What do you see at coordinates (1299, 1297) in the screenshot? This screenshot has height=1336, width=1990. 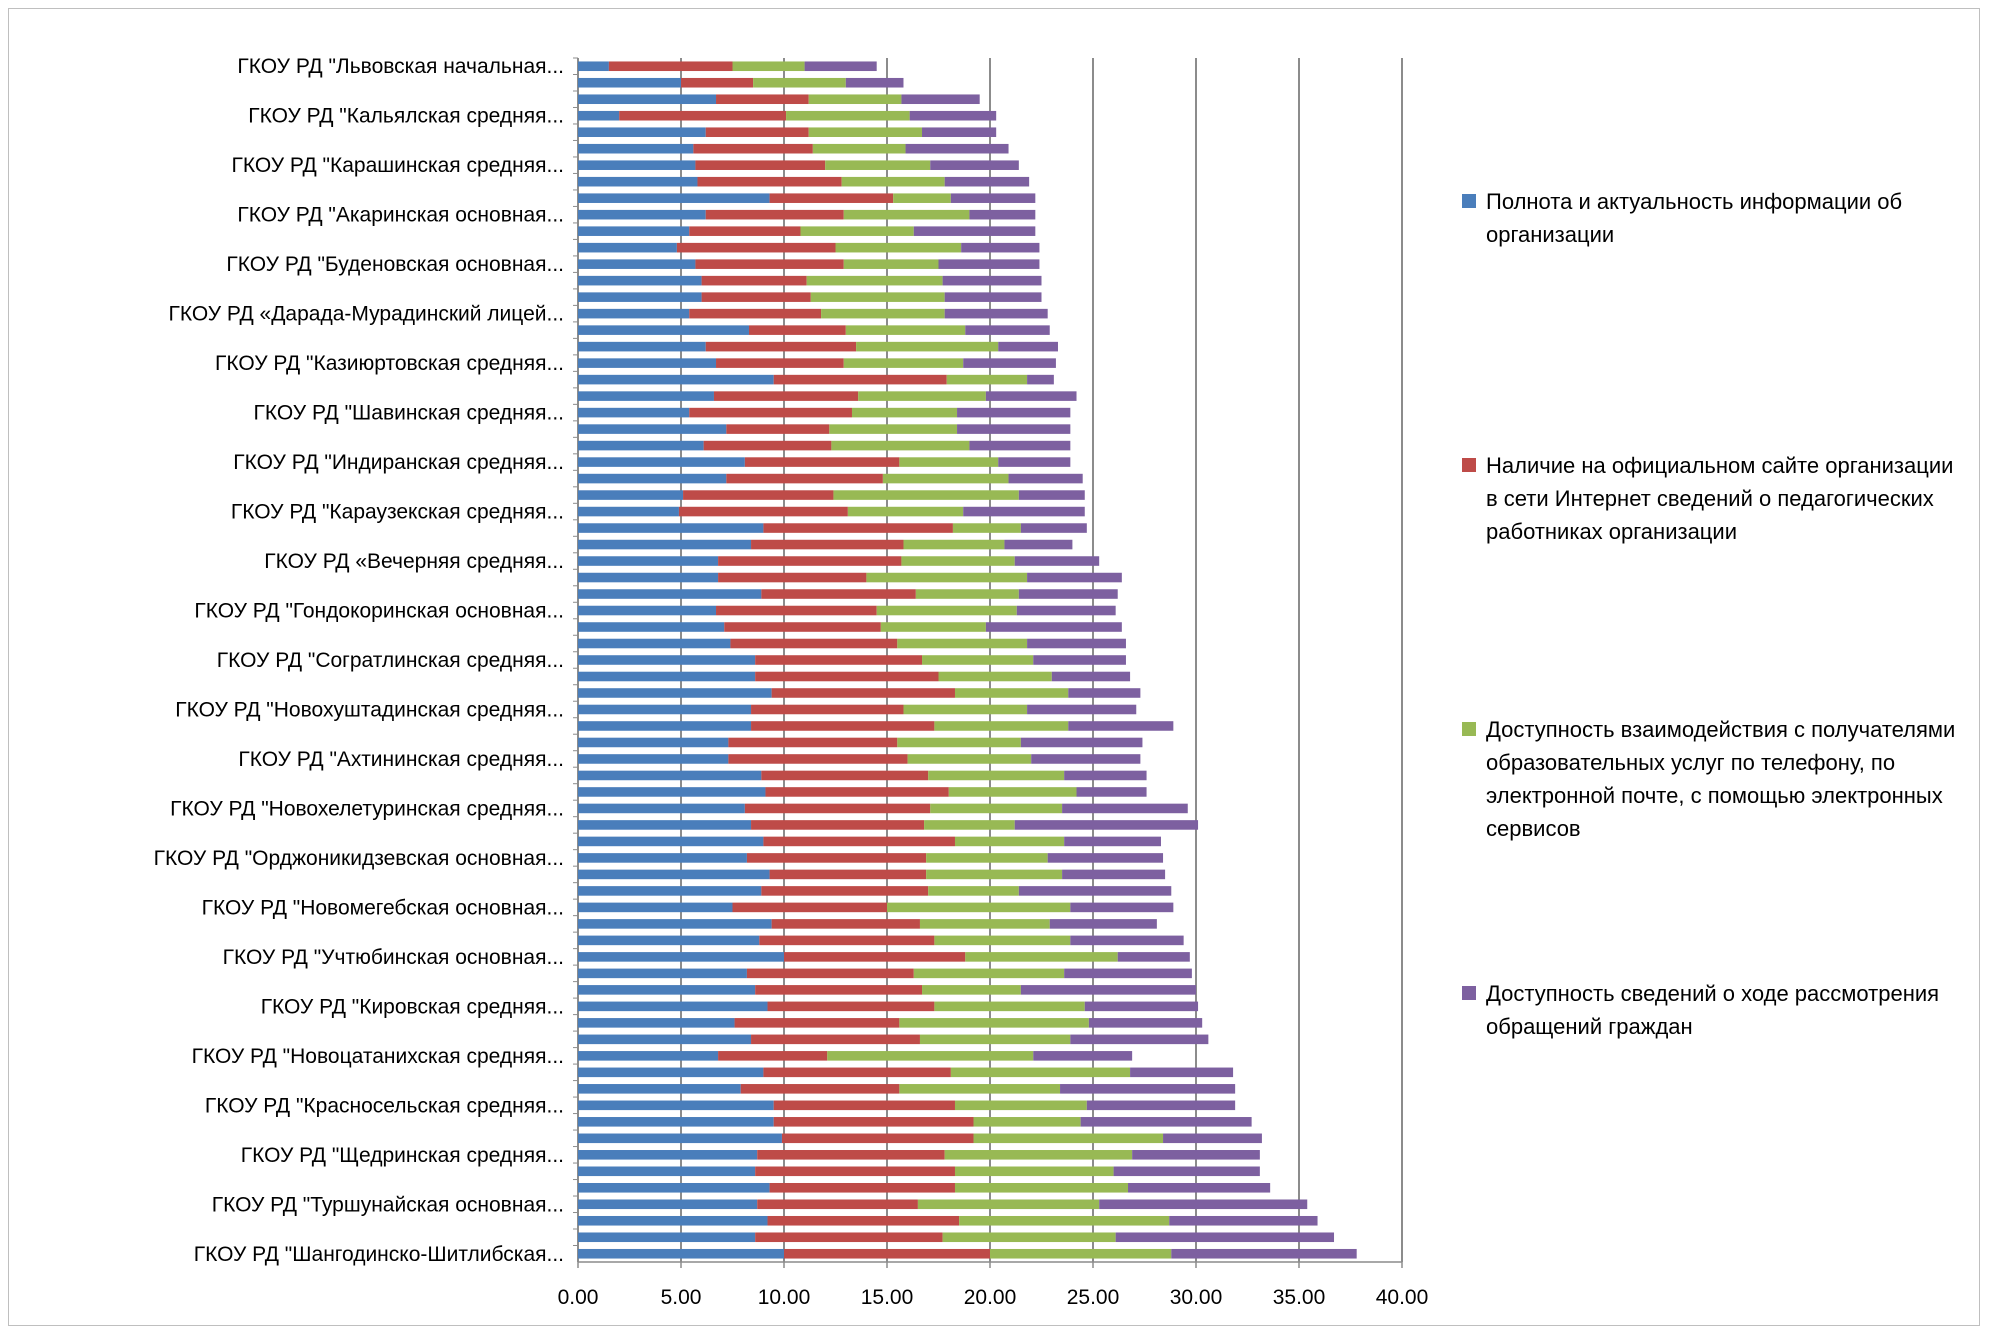 I see `x-tick-label: 35.00` at bounding box center [1299, 1297].